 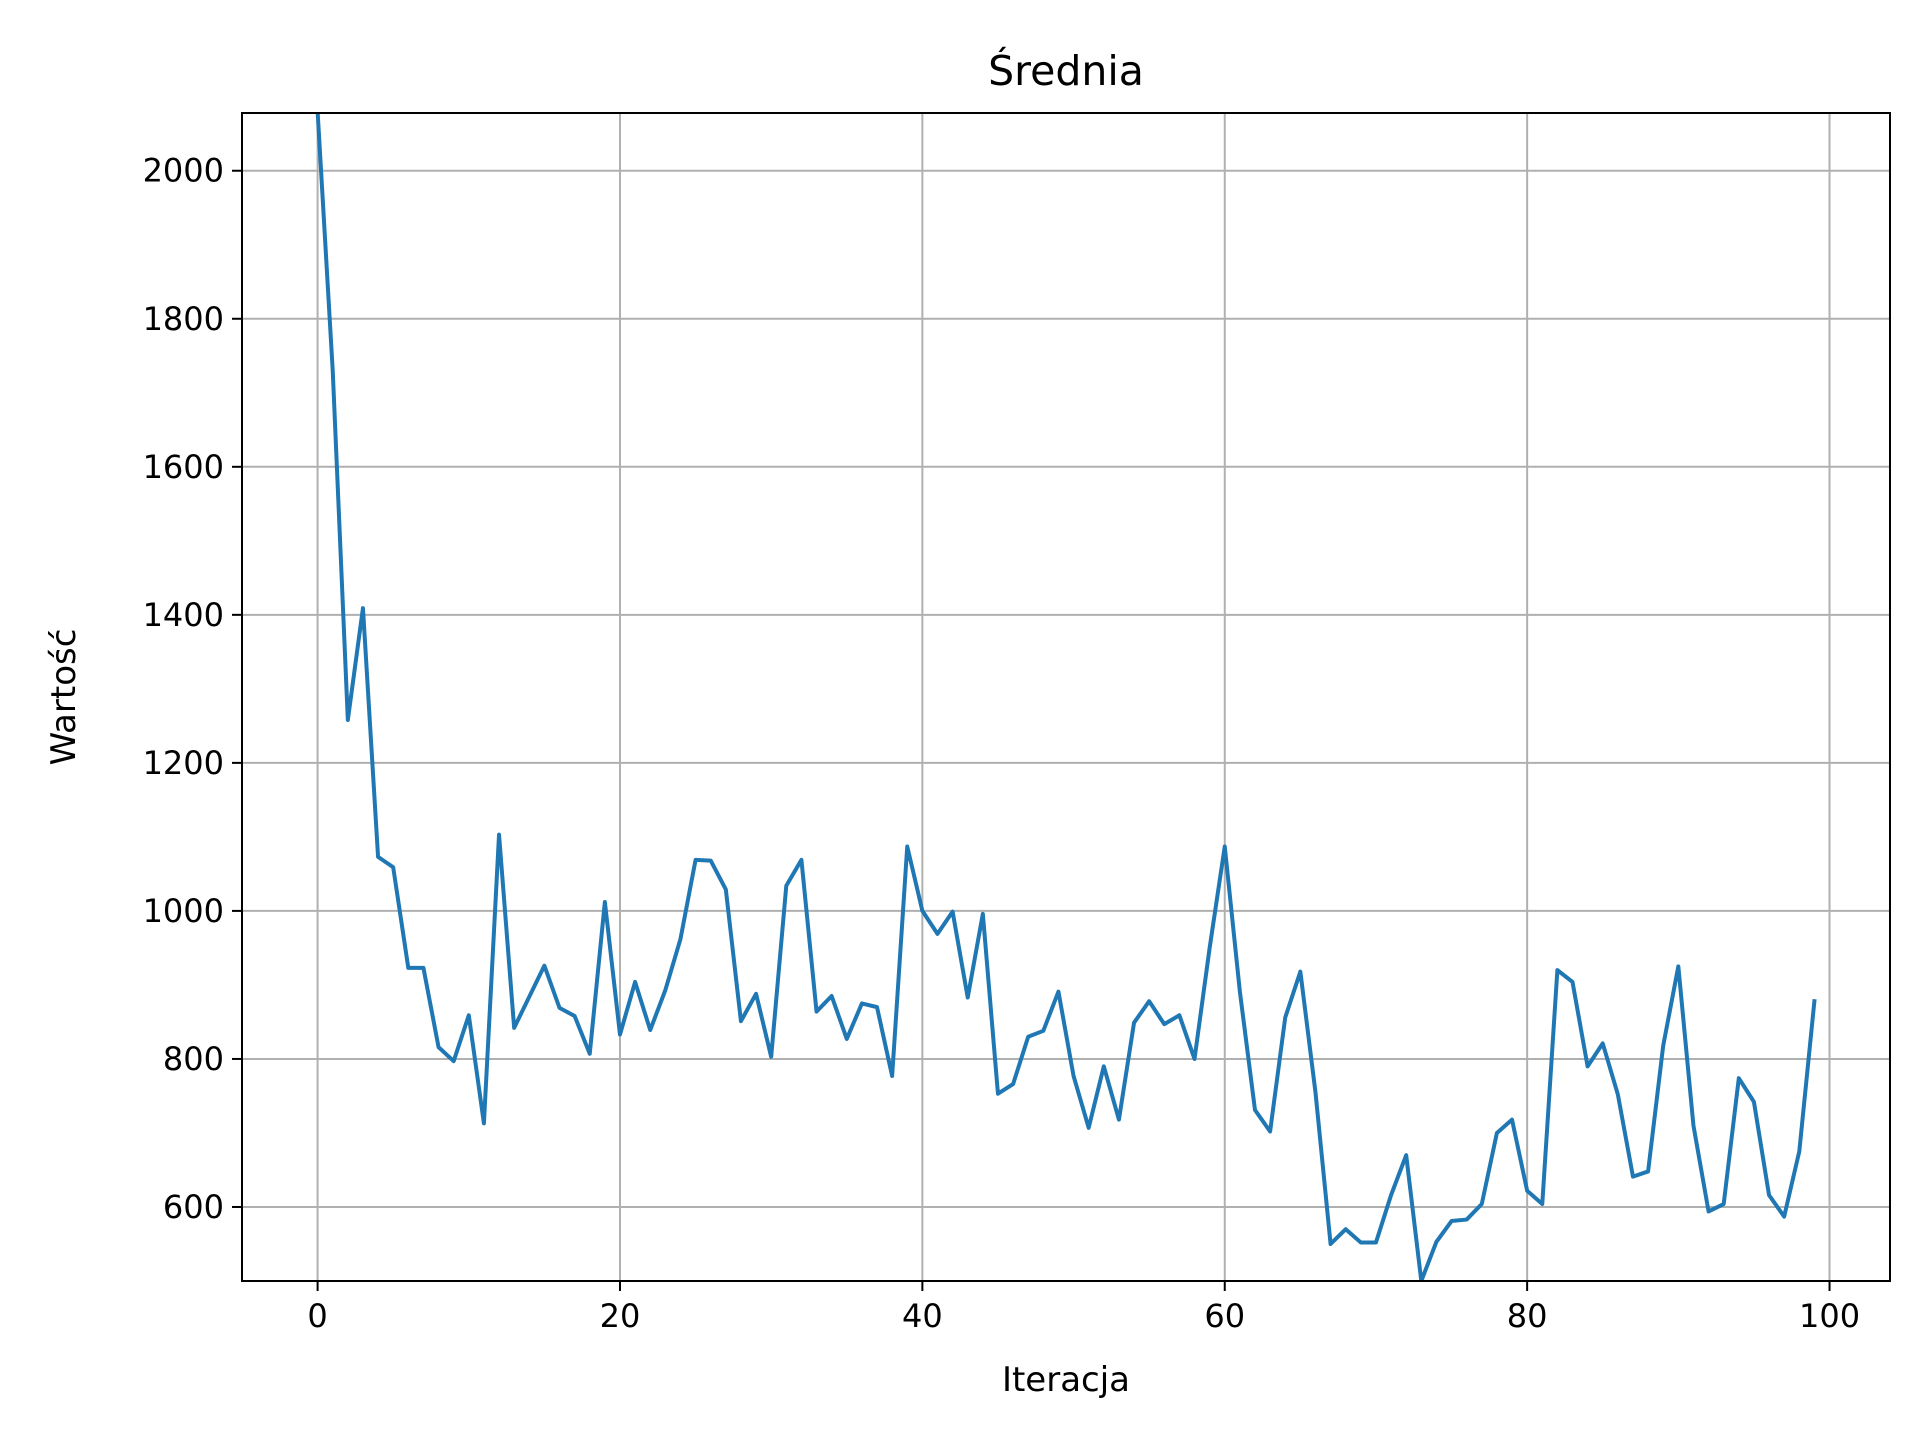 I want to click on y-tick-label: 1600, so click(x=183, y=467).